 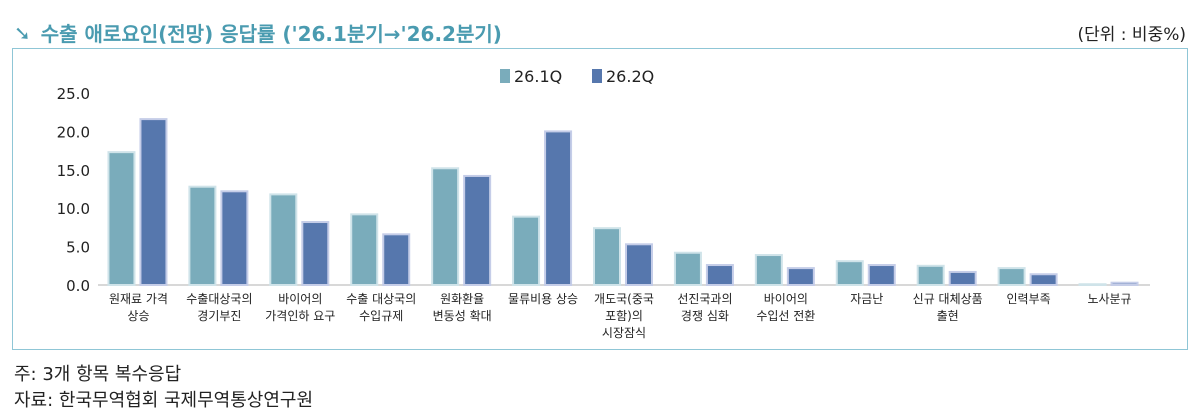 I want to click on y-tick-label: 5.0, so click(x=78, y=248).